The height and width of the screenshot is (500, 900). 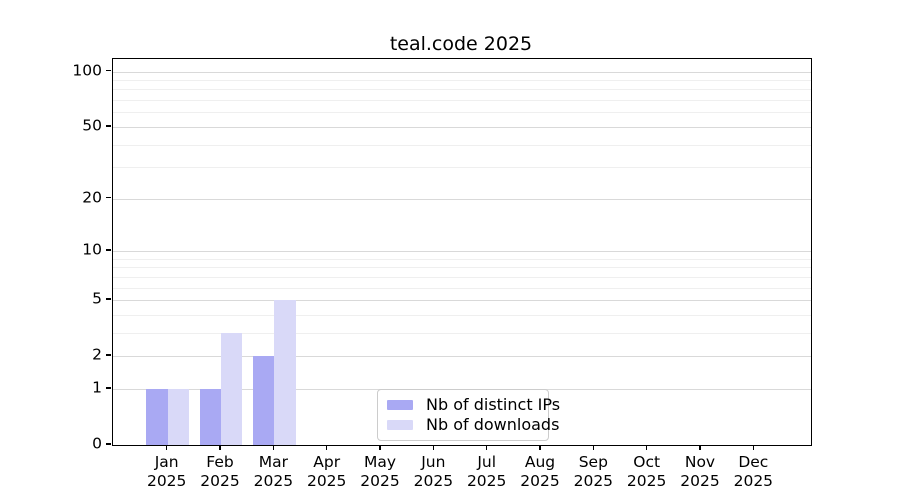 I want to click on y-tick-label: 2, so click(x=97, y=354).